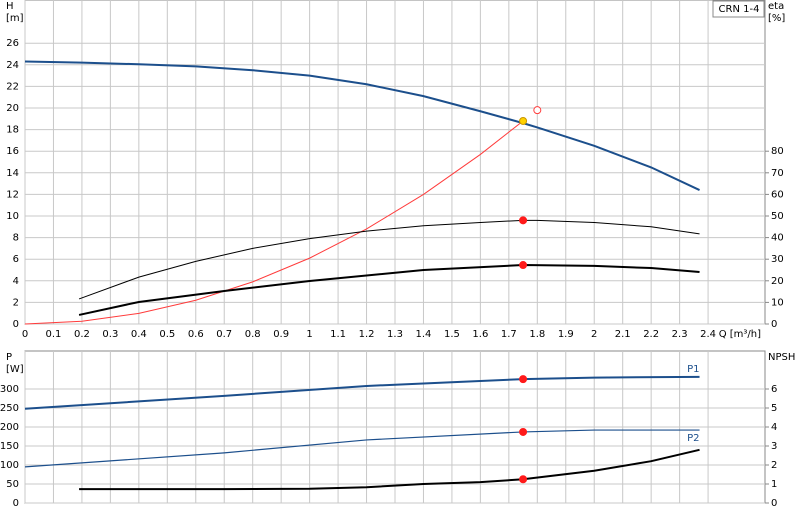 The image size is (800, 520). What do you see at coordinates (537, 334) in the screenshot?
I see `x-tick-label: 1.8` at bounding box center [537, 334].